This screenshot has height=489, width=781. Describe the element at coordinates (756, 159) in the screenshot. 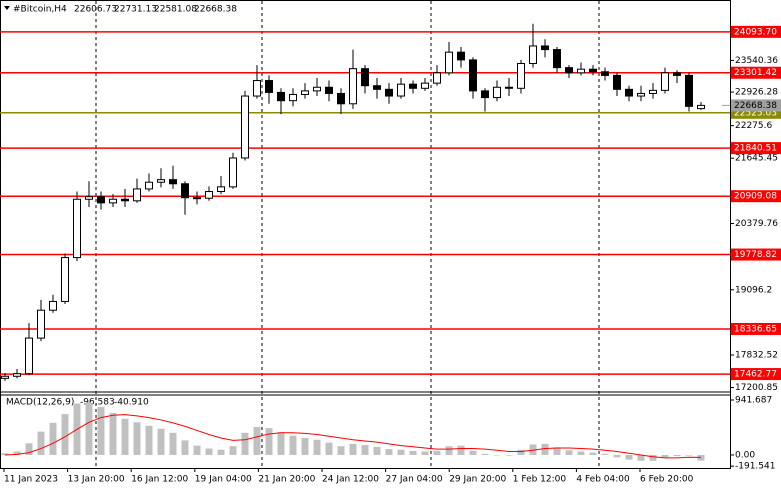

I see `y-tick-label: 21645.45` at that location.